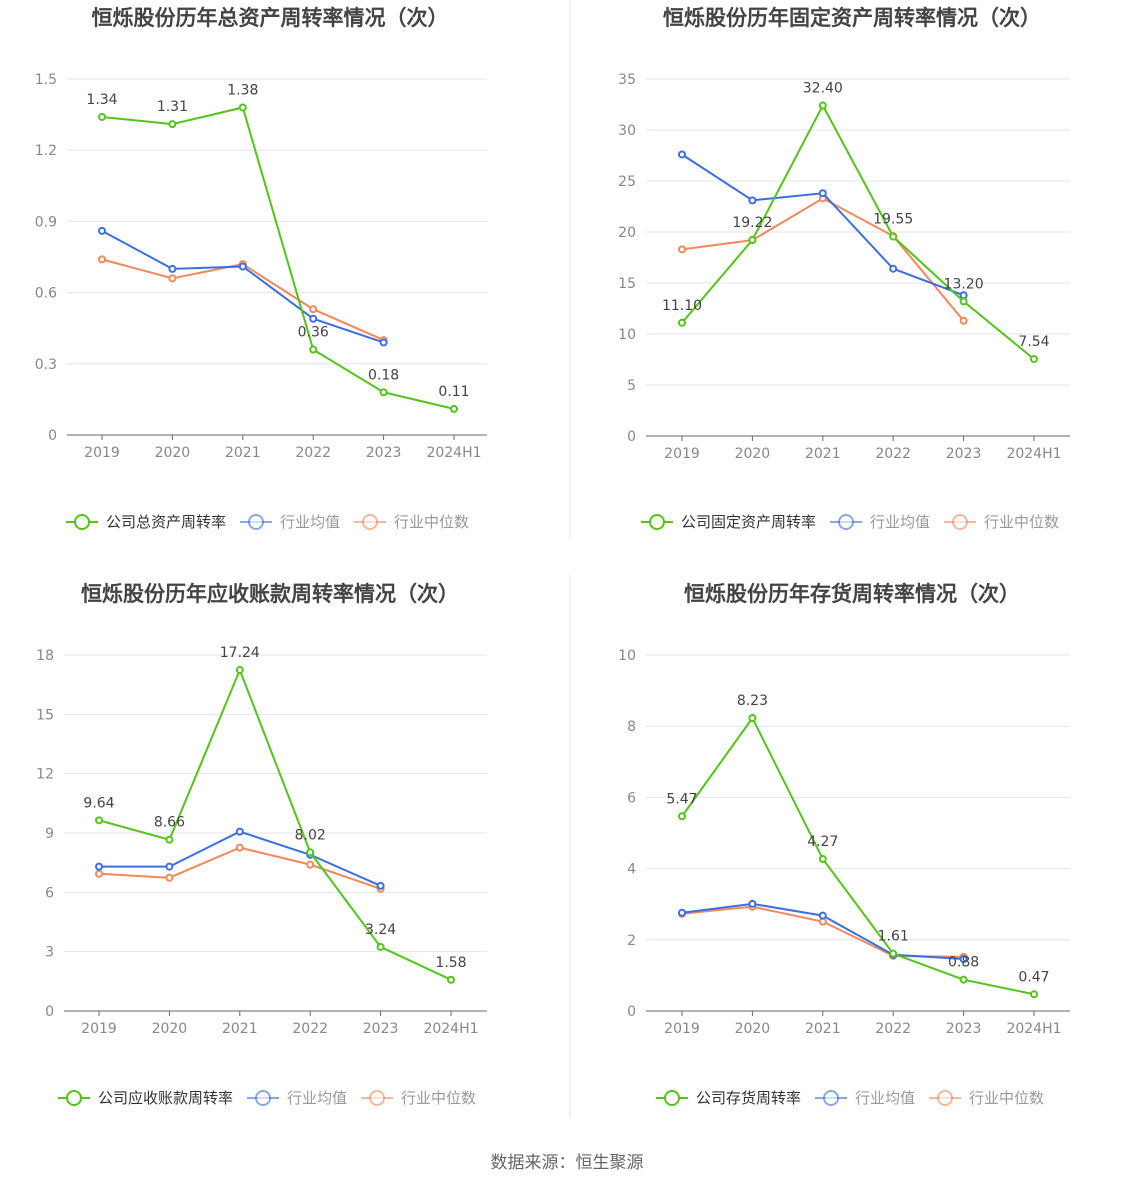 This screenshot has width=1134, height=1192. I want to click on y-tick-label: 1.5, so click(46, 80).